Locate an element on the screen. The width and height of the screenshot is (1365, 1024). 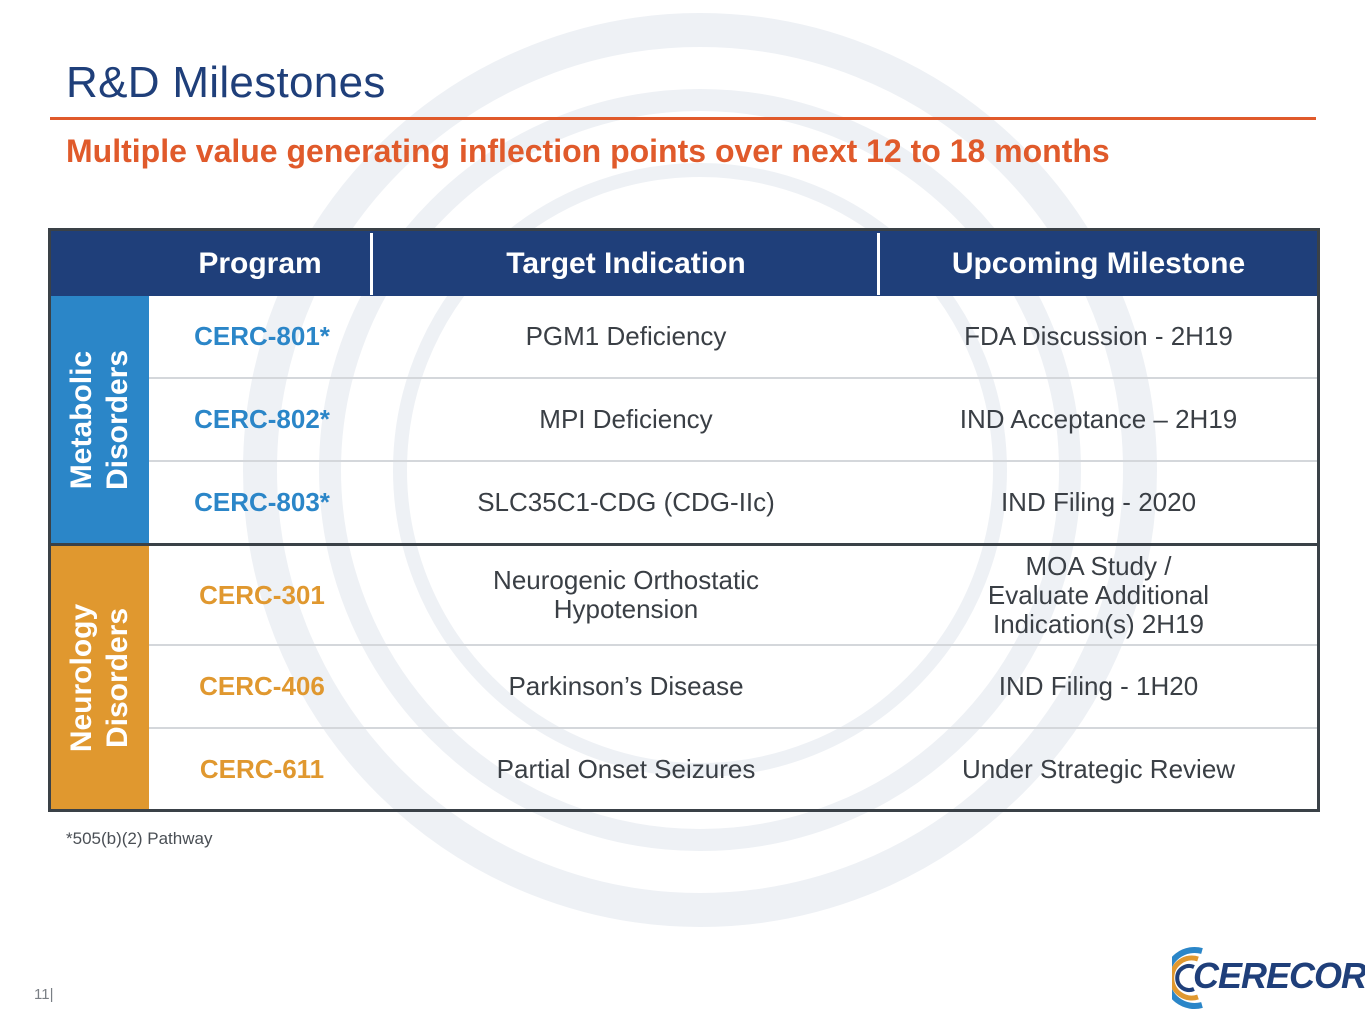
category-neurology-disorders: Neurology Disorders is located at coordinates (100, 677).